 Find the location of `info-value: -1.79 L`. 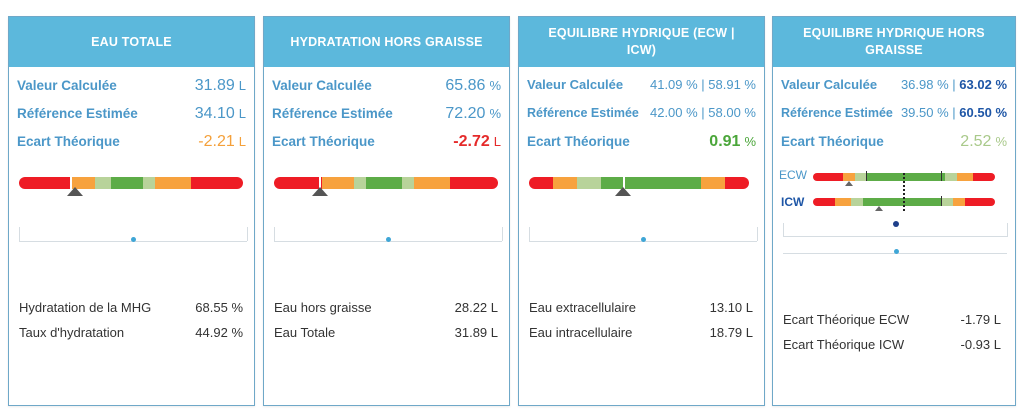

info-value: -1.79 L is located at coordinates (980, 319).